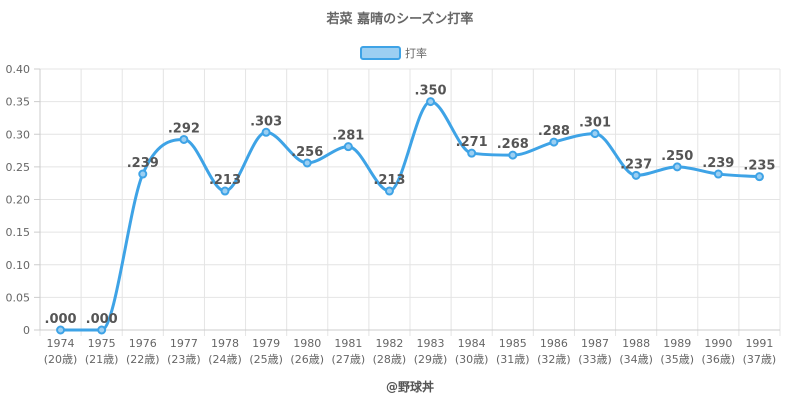 The width and height of the screenshot is (800, 400). What do you see at coordinates (513, 144) in the screenshot?
I see `data-label: .268` at bounding box center [513, 144].